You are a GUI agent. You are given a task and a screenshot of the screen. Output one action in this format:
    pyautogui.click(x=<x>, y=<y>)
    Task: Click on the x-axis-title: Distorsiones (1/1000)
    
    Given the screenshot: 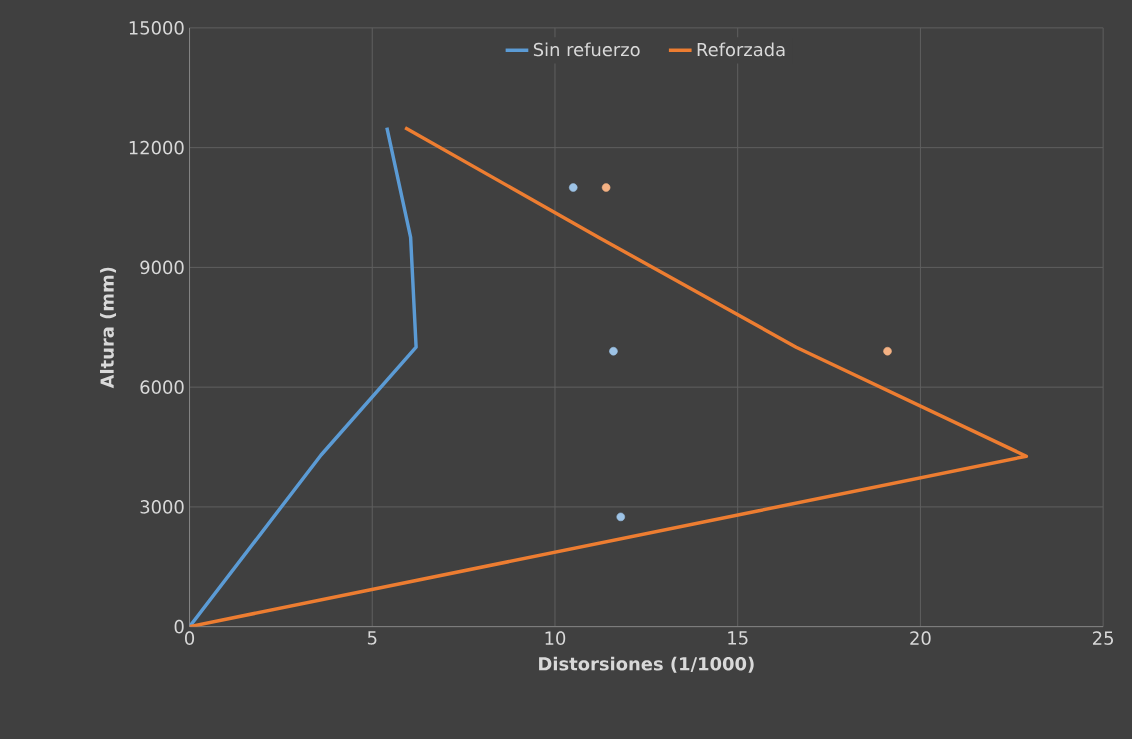 What is the action you would take?
    pyautogui.click(x=646, y=664)
    